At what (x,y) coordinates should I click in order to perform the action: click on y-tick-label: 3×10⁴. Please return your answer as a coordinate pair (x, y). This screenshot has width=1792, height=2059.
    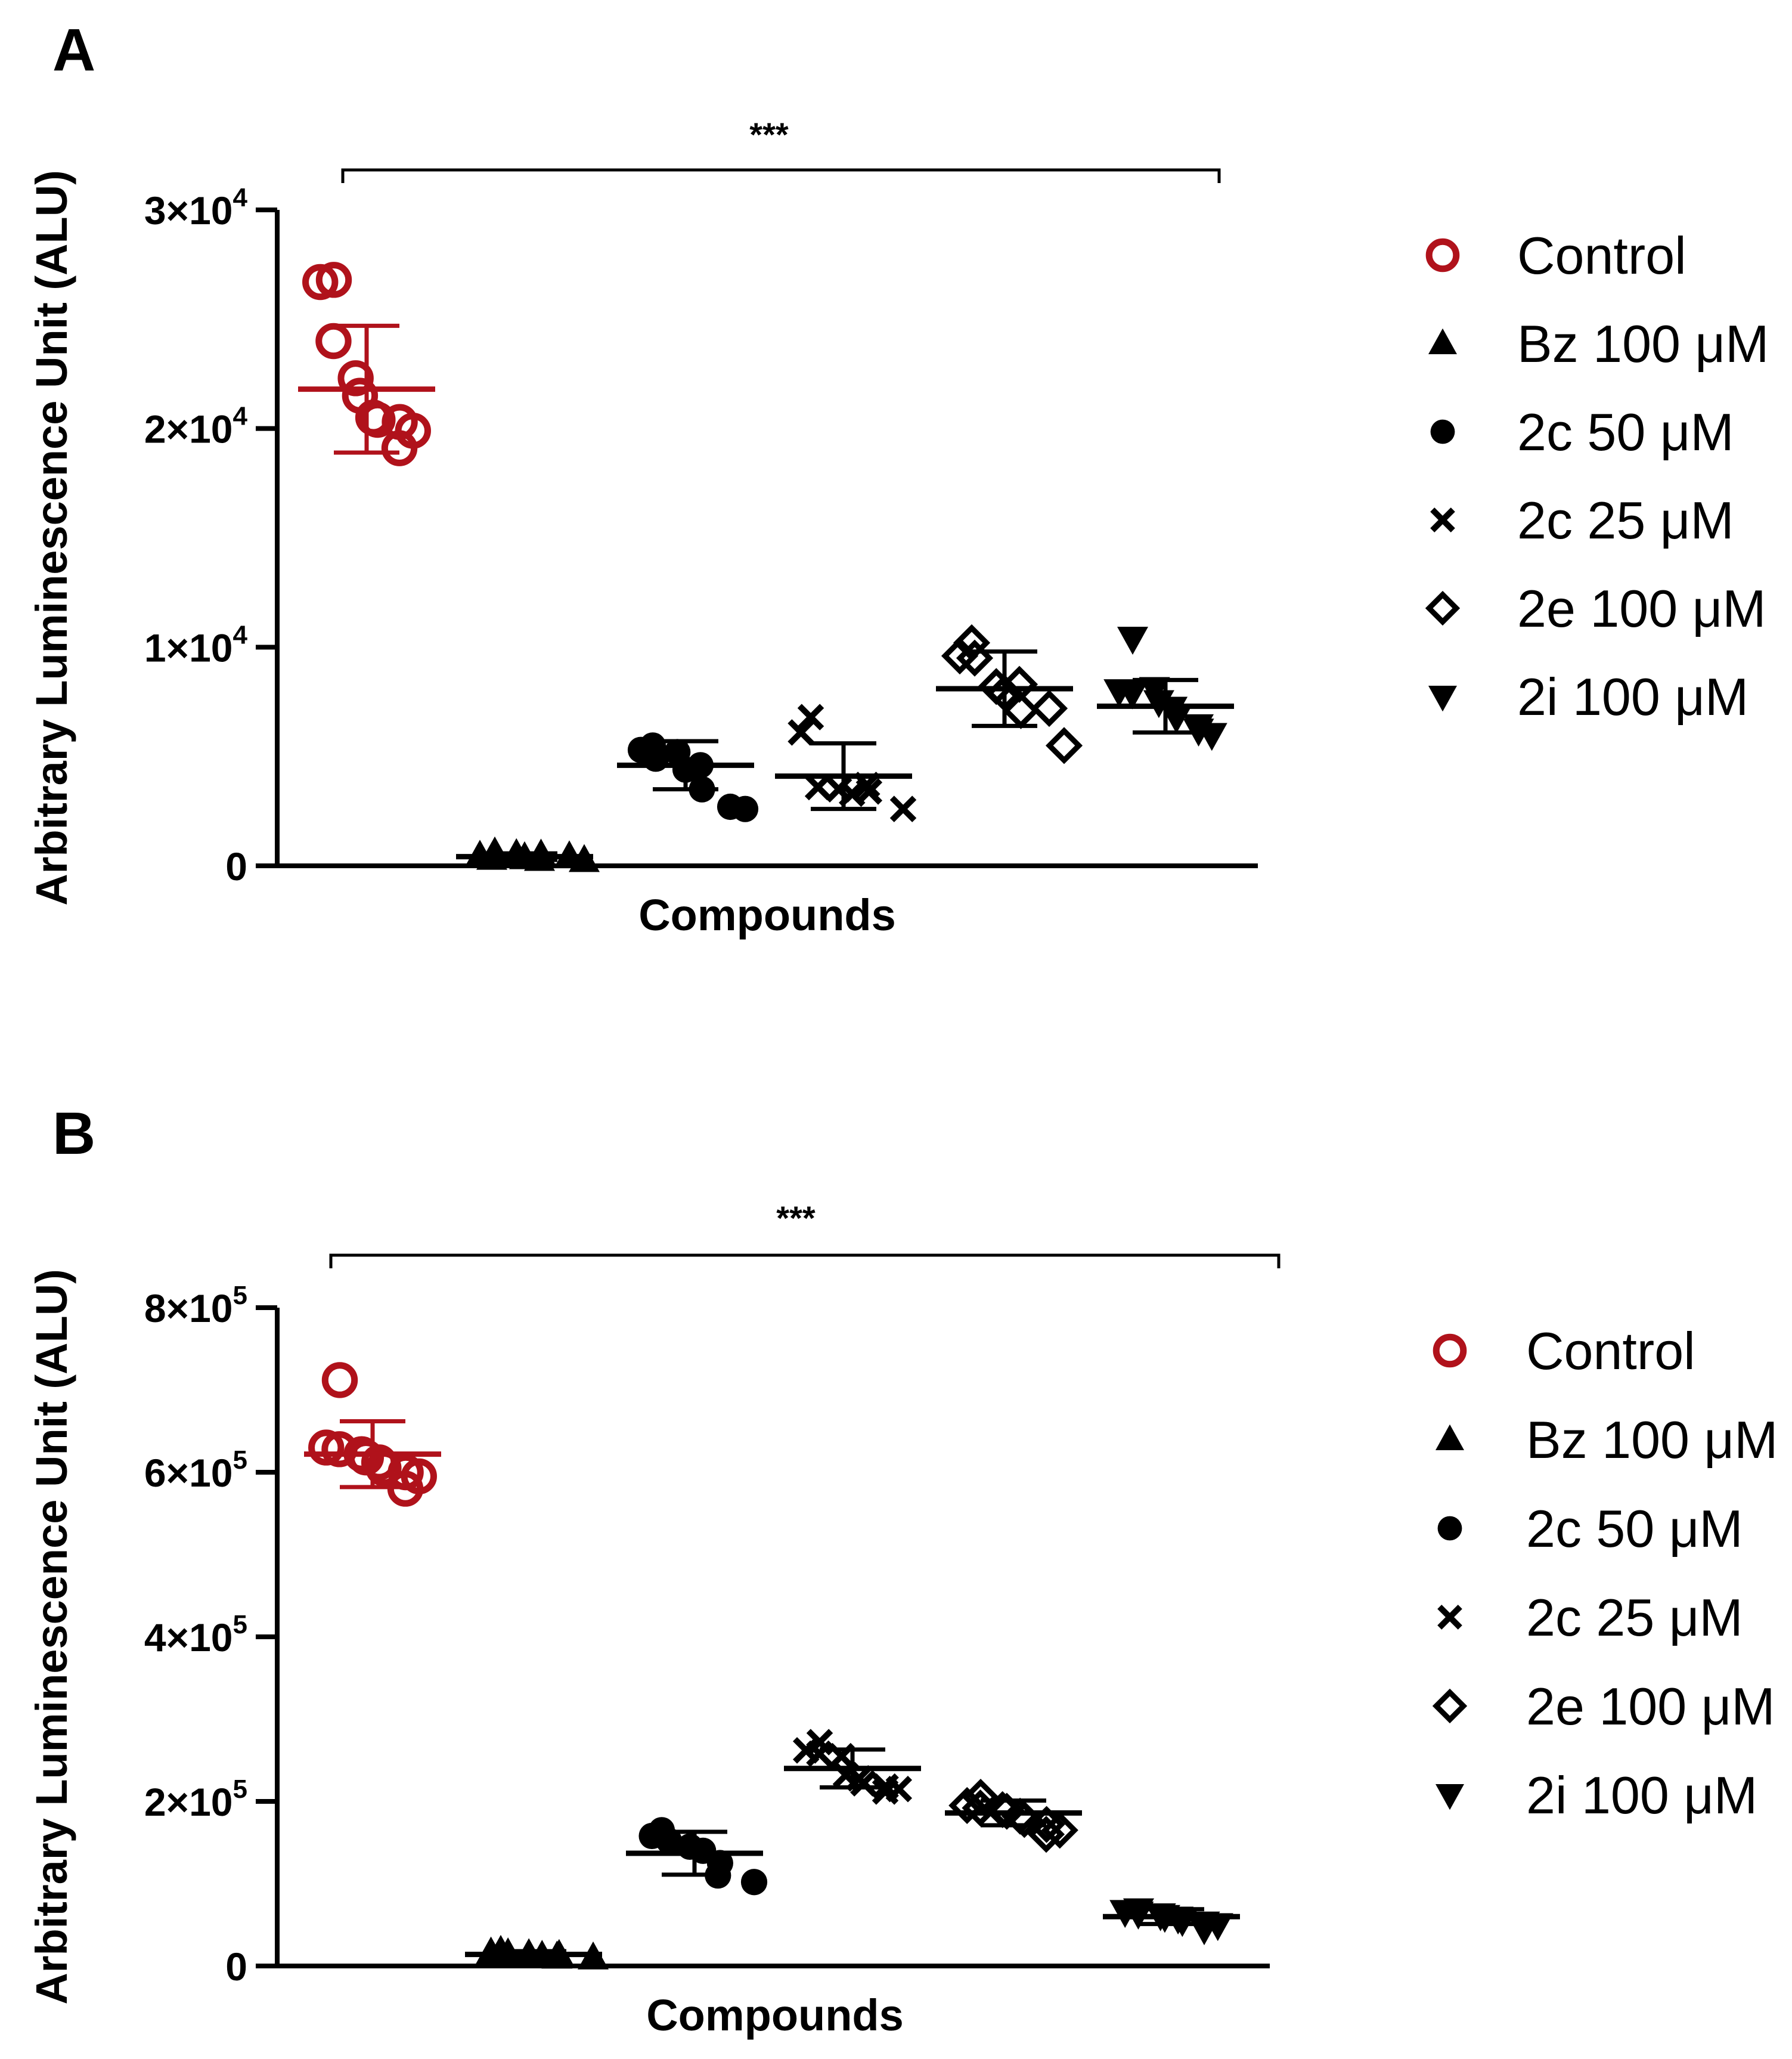
    Looking at the image, I should click on (196, 208).